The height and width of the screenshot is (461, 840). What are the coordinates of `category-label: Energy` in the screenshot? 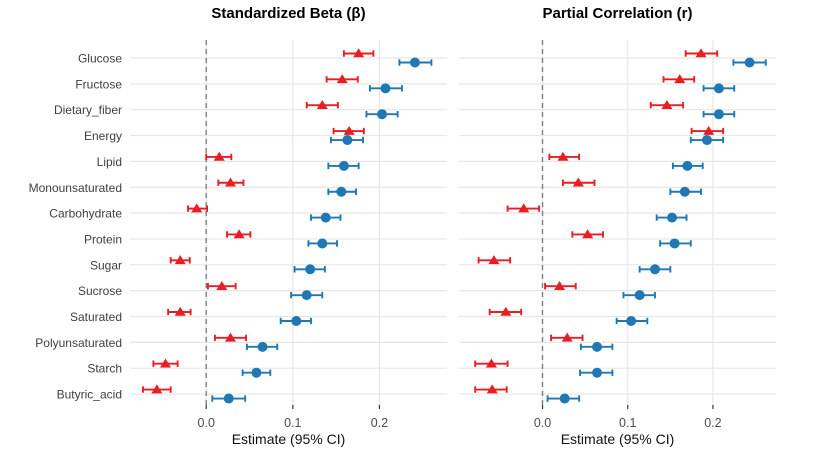 It's located at (103, 136).